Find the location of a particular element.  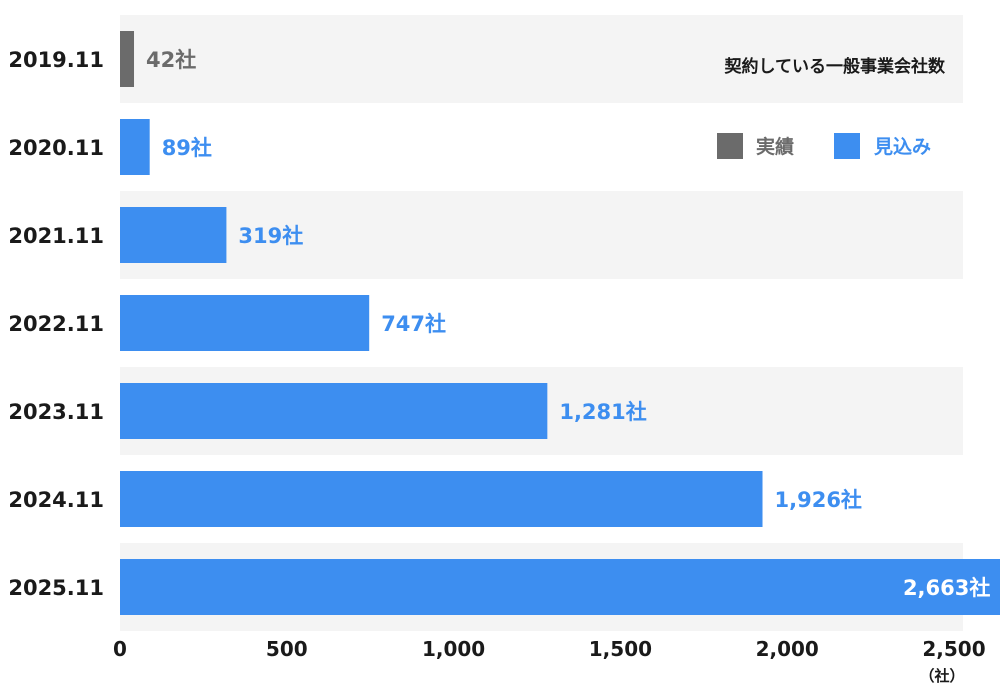

value-label: 89社 is located at coordinates (187, 148).